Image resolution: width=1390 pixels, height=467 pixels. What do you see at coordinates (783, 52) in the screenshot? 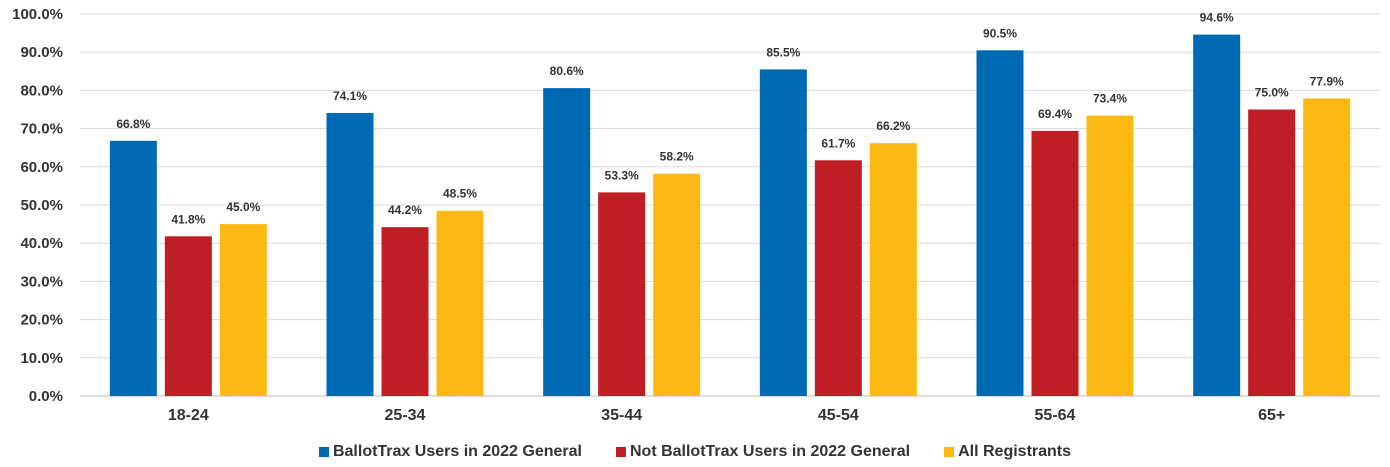
I see `data-label: 85.5%` at bounding box center [783, 52].